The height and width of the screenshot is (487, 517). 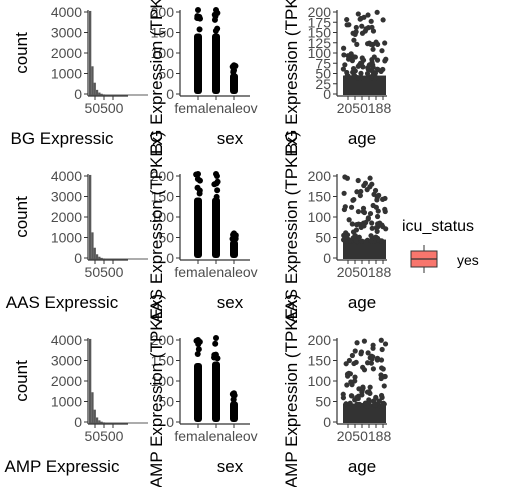 What do you see at coordinates (62, 466) in the screenshot?
I see `x-axis-title: AMP Expressic` at bounding box center [62, 466].